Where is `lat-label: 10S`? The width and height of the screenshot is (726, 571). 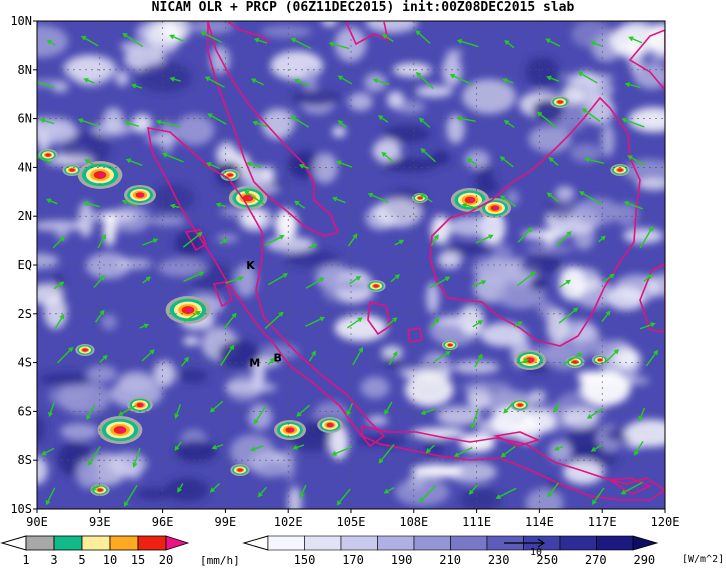
lat-label: 10S is located at coordinates (21, 509).